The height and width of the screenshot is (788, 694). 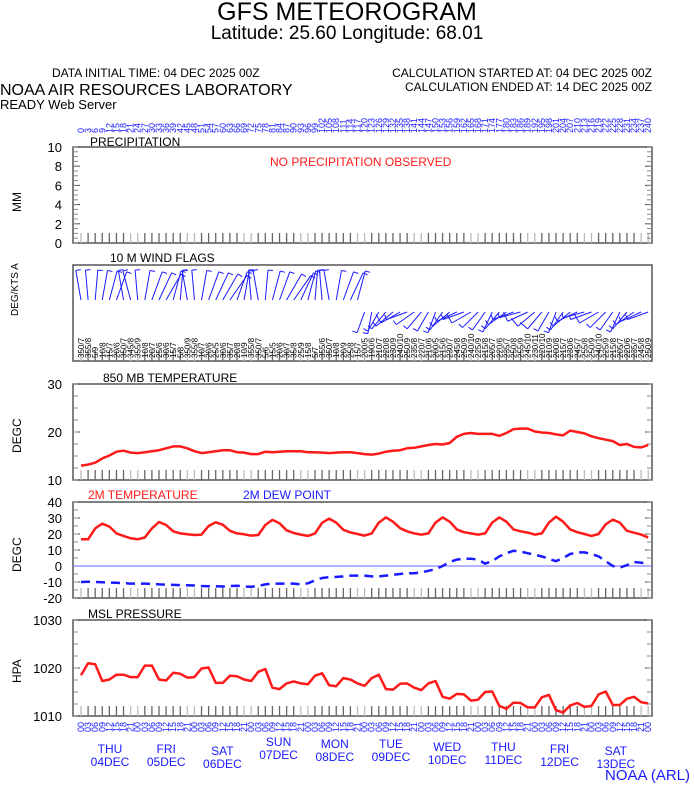 I want to click on day-date: 04DEC, so click(x=110, y=762).